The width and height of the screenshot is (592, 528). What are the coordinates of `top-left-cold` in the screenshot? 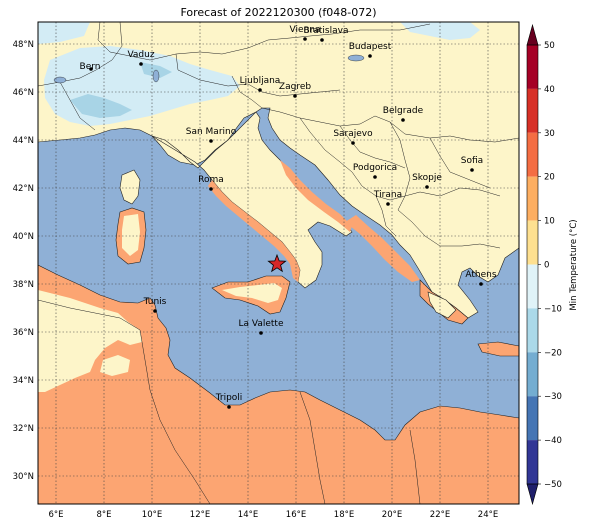 It's located at (64, 33).